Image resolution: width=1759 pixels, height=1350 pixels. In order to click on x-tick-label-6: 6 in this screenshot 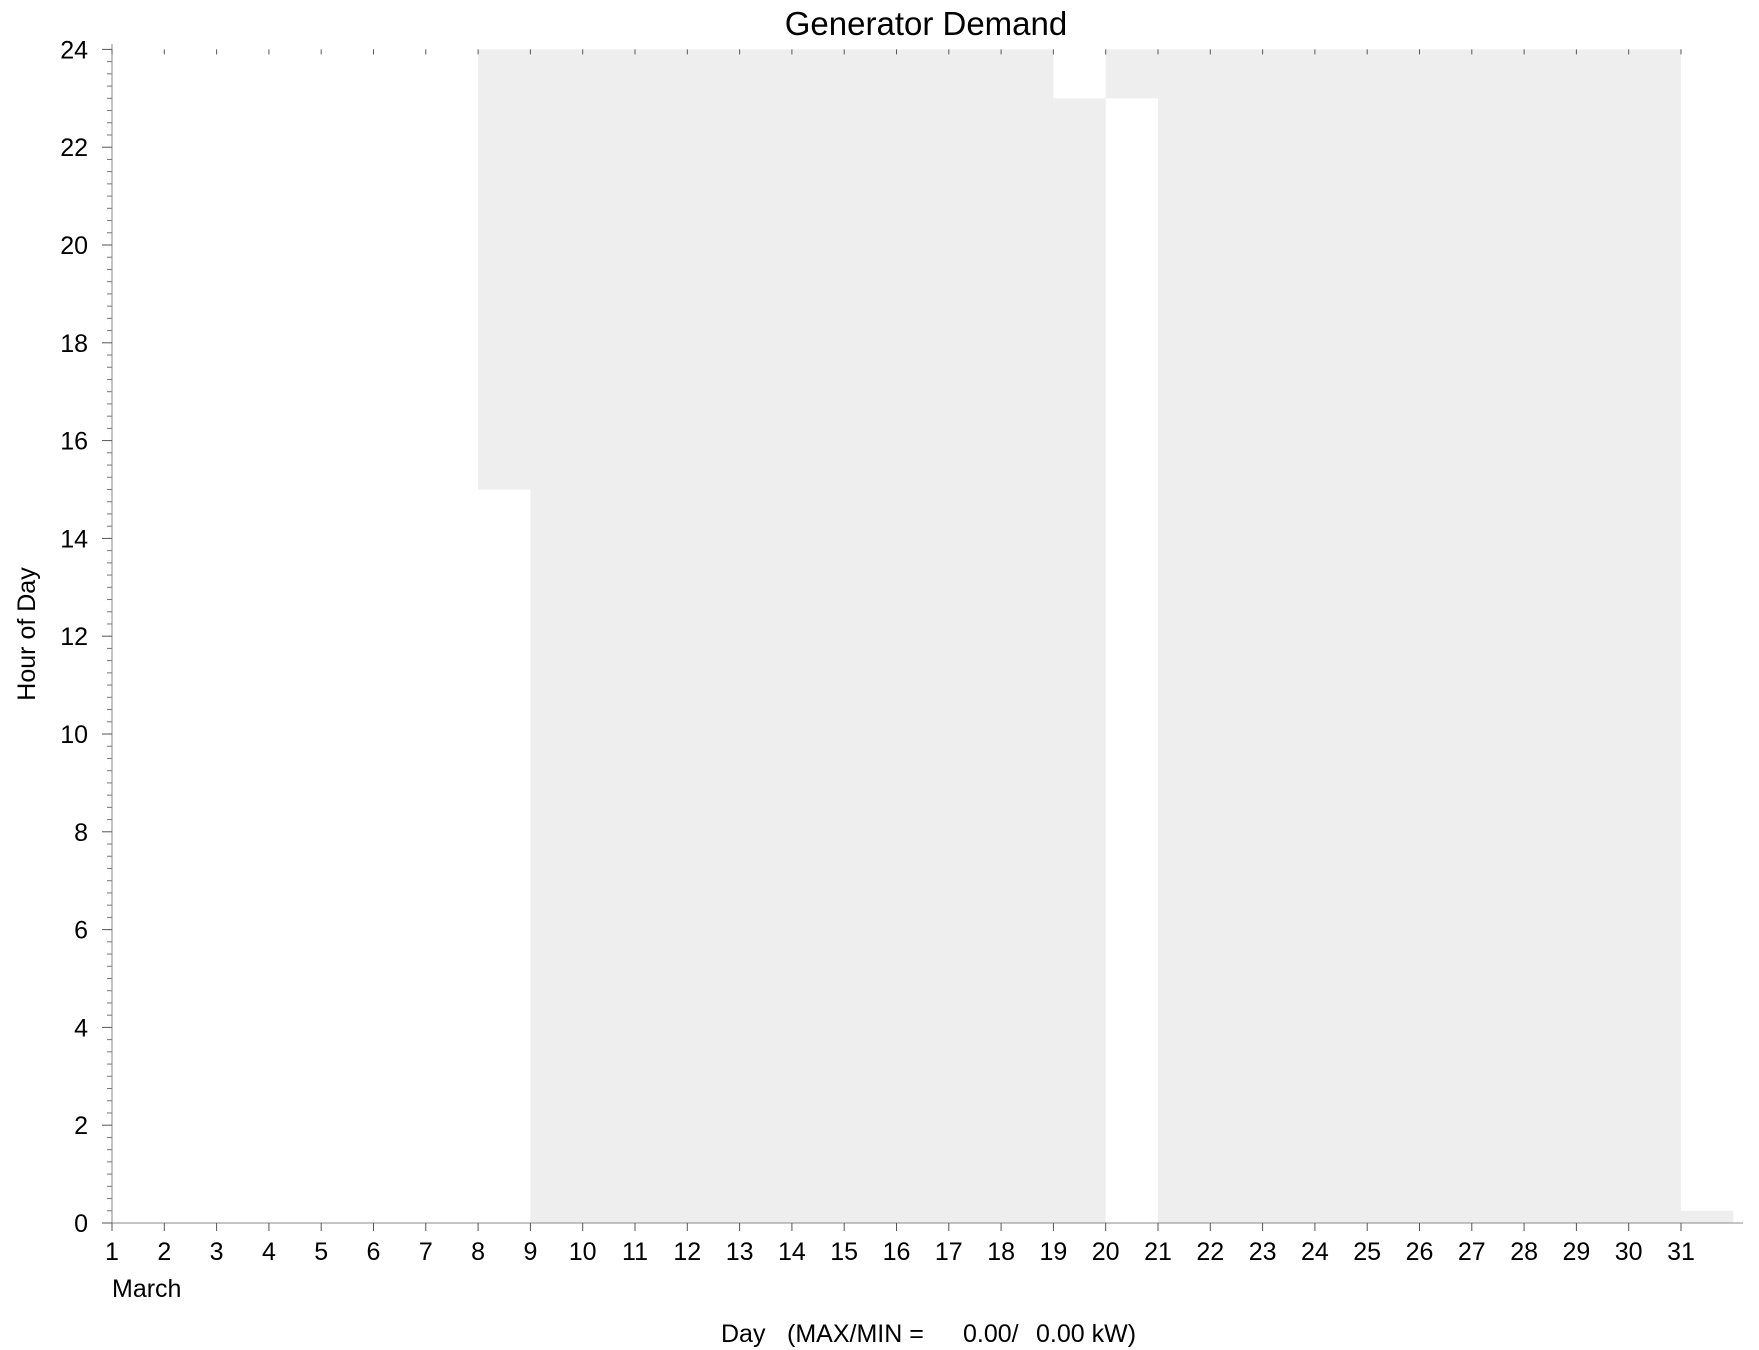, I will do `click(374, 1252)`.